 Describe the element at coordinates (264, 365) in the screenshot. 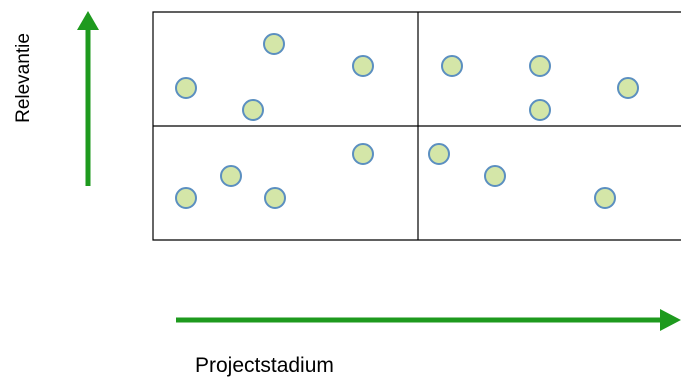

I see `x-axis-label: Projectstadium` at that location.